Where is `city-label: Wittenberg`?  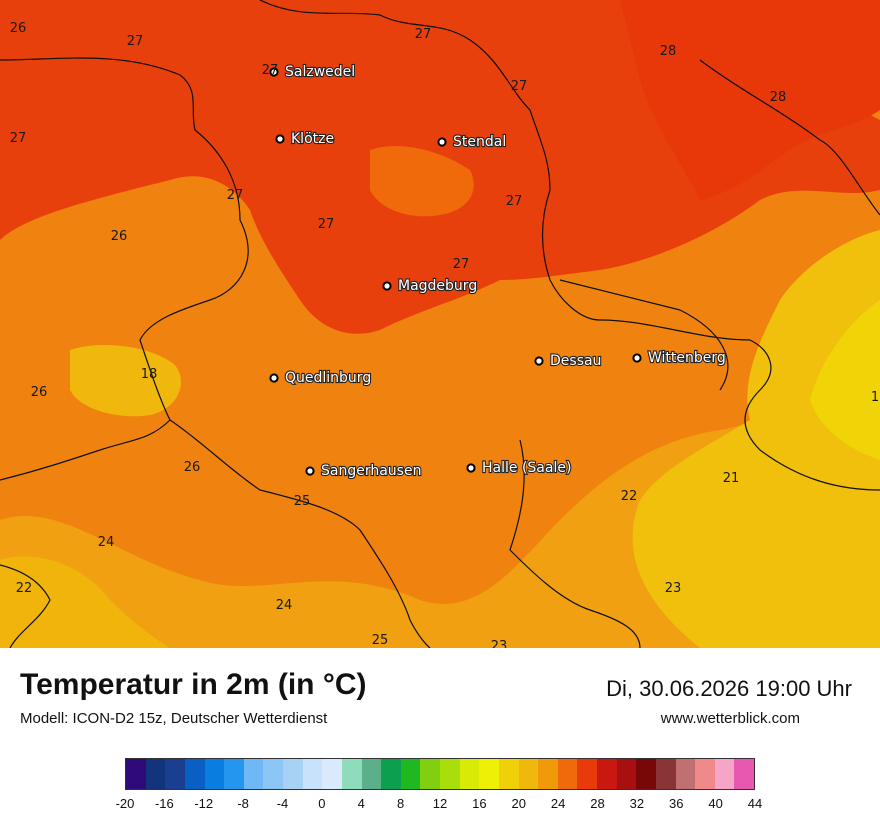 city-label: Wittenberg is located at coordinates (687, 358).